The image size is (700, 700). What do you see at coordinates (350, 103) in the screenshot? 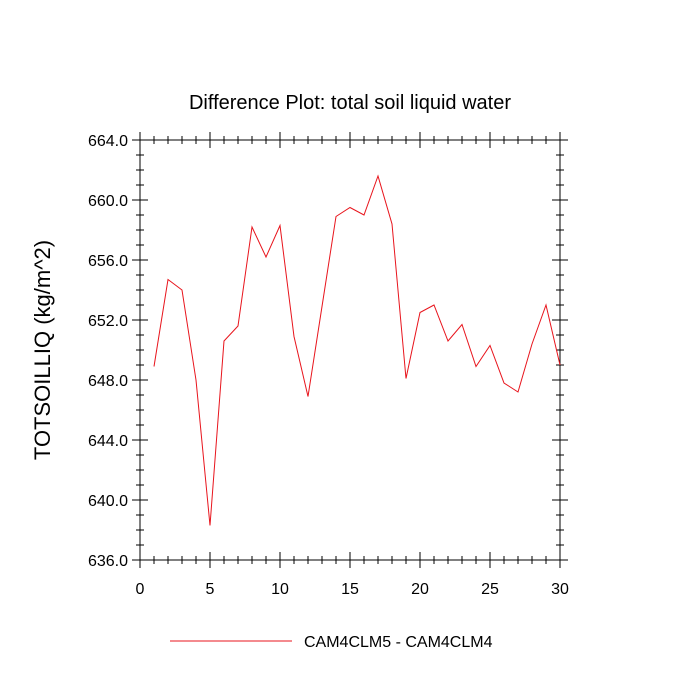
I see `chart-title: Difference Plot: total soil liquid water` at bounding box center [350, 103].